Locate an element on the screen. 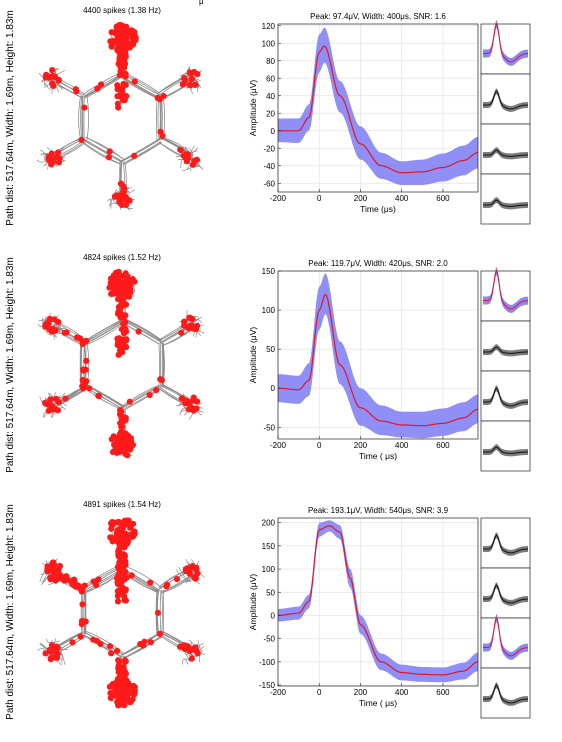 This screenshot has width=562, height=742. y-tick-label: 100 is located at coordinates (269, 43).